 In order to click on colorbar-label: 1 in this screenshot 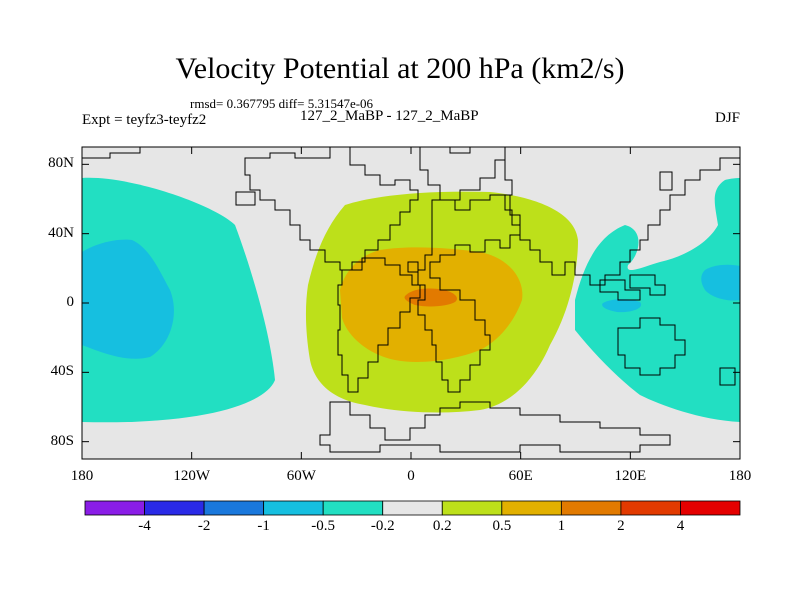, I will do `click(561, 526)`.